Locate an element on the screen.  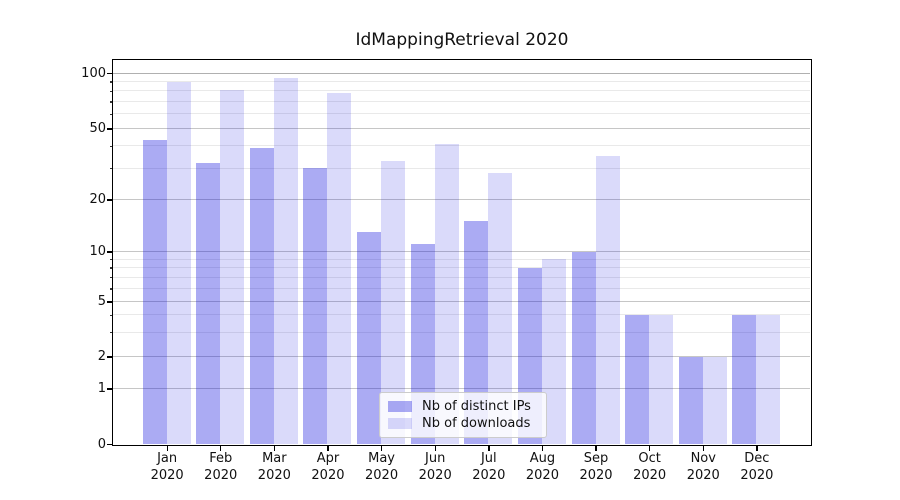
legend-label-downloads: Nb of downloads is located at coordinates (476, 423).